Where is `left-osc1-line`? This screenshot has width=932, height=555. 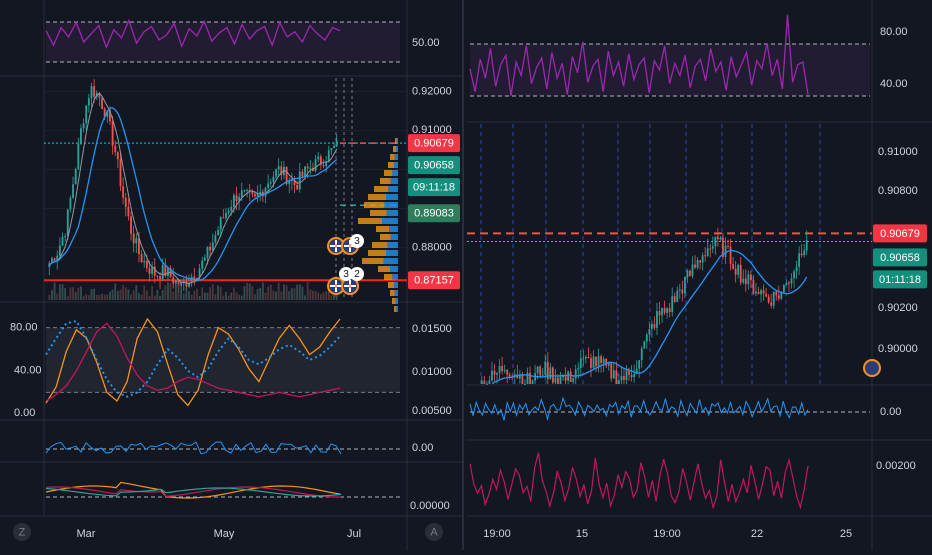
left-osc1-line is located at coordinates (193, 448).